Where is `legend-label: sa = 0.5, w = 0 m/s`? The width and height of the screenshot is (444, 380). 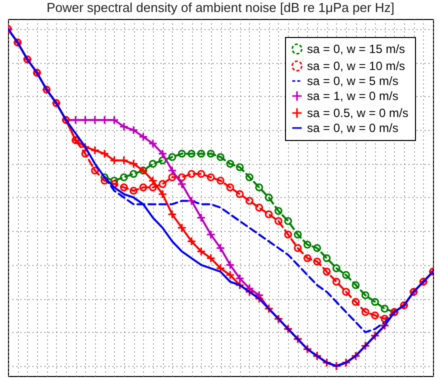
legend-label: sa = 0.5, w = 0 m/s is located at coordinates (357, 113).